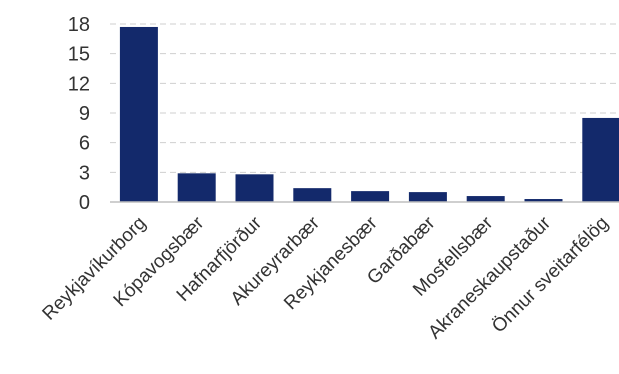 This screenshot has height=374, width=619. What do you see at coordinates (84, 144) in the screenshot?
I see `y-tick-label: 6` at bounding box center [84, 144].